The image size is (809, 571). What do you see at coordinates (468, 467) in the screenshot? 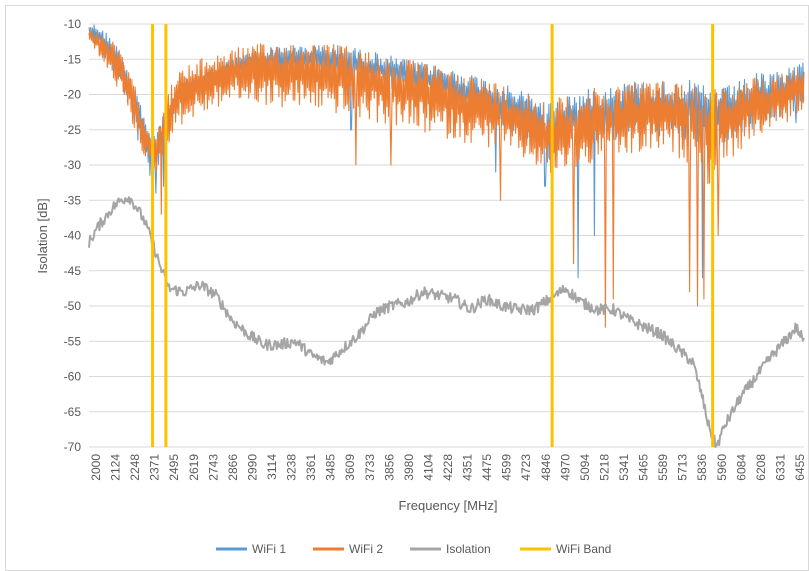
I see `x-tick-label: 4351` at bounding box center [468, 467].